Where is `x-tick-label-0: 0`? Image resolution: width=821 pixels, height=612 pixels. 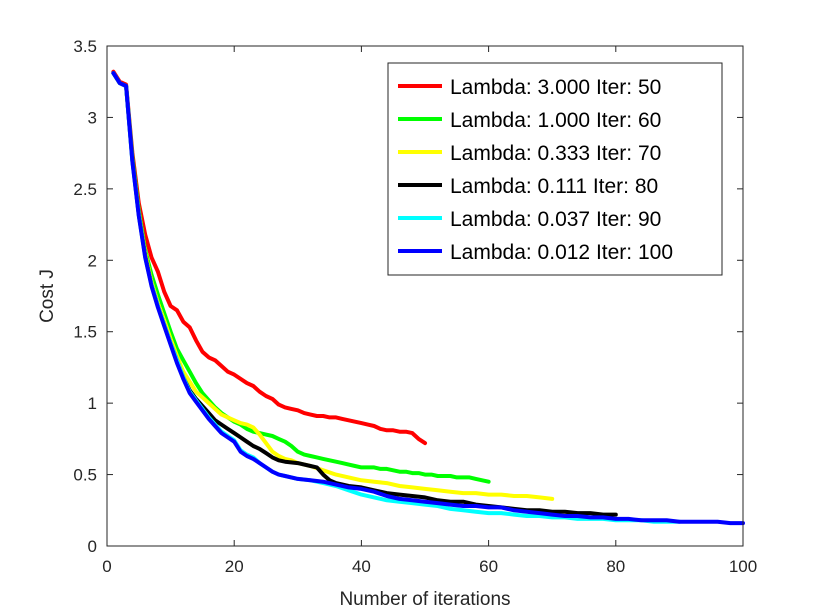
x-tick-label-0: 0 is located at coordinates (106, 566).